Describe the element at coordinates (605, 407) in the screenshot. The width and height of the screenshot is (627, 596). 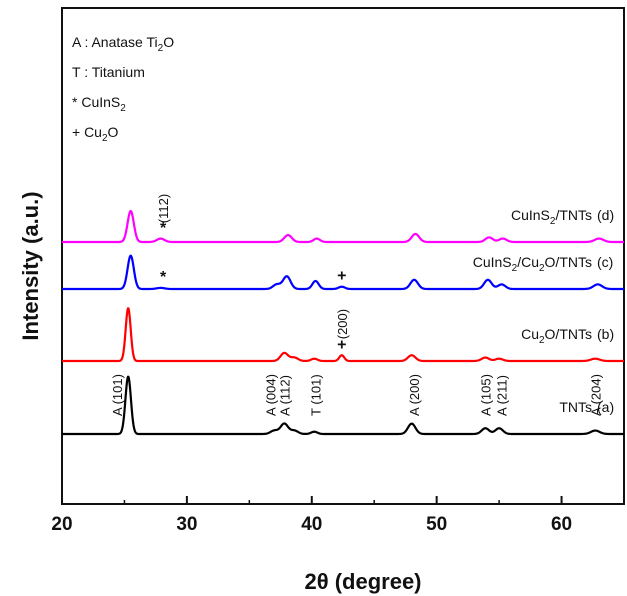
I see `series-tag-a: (a)` at that location.